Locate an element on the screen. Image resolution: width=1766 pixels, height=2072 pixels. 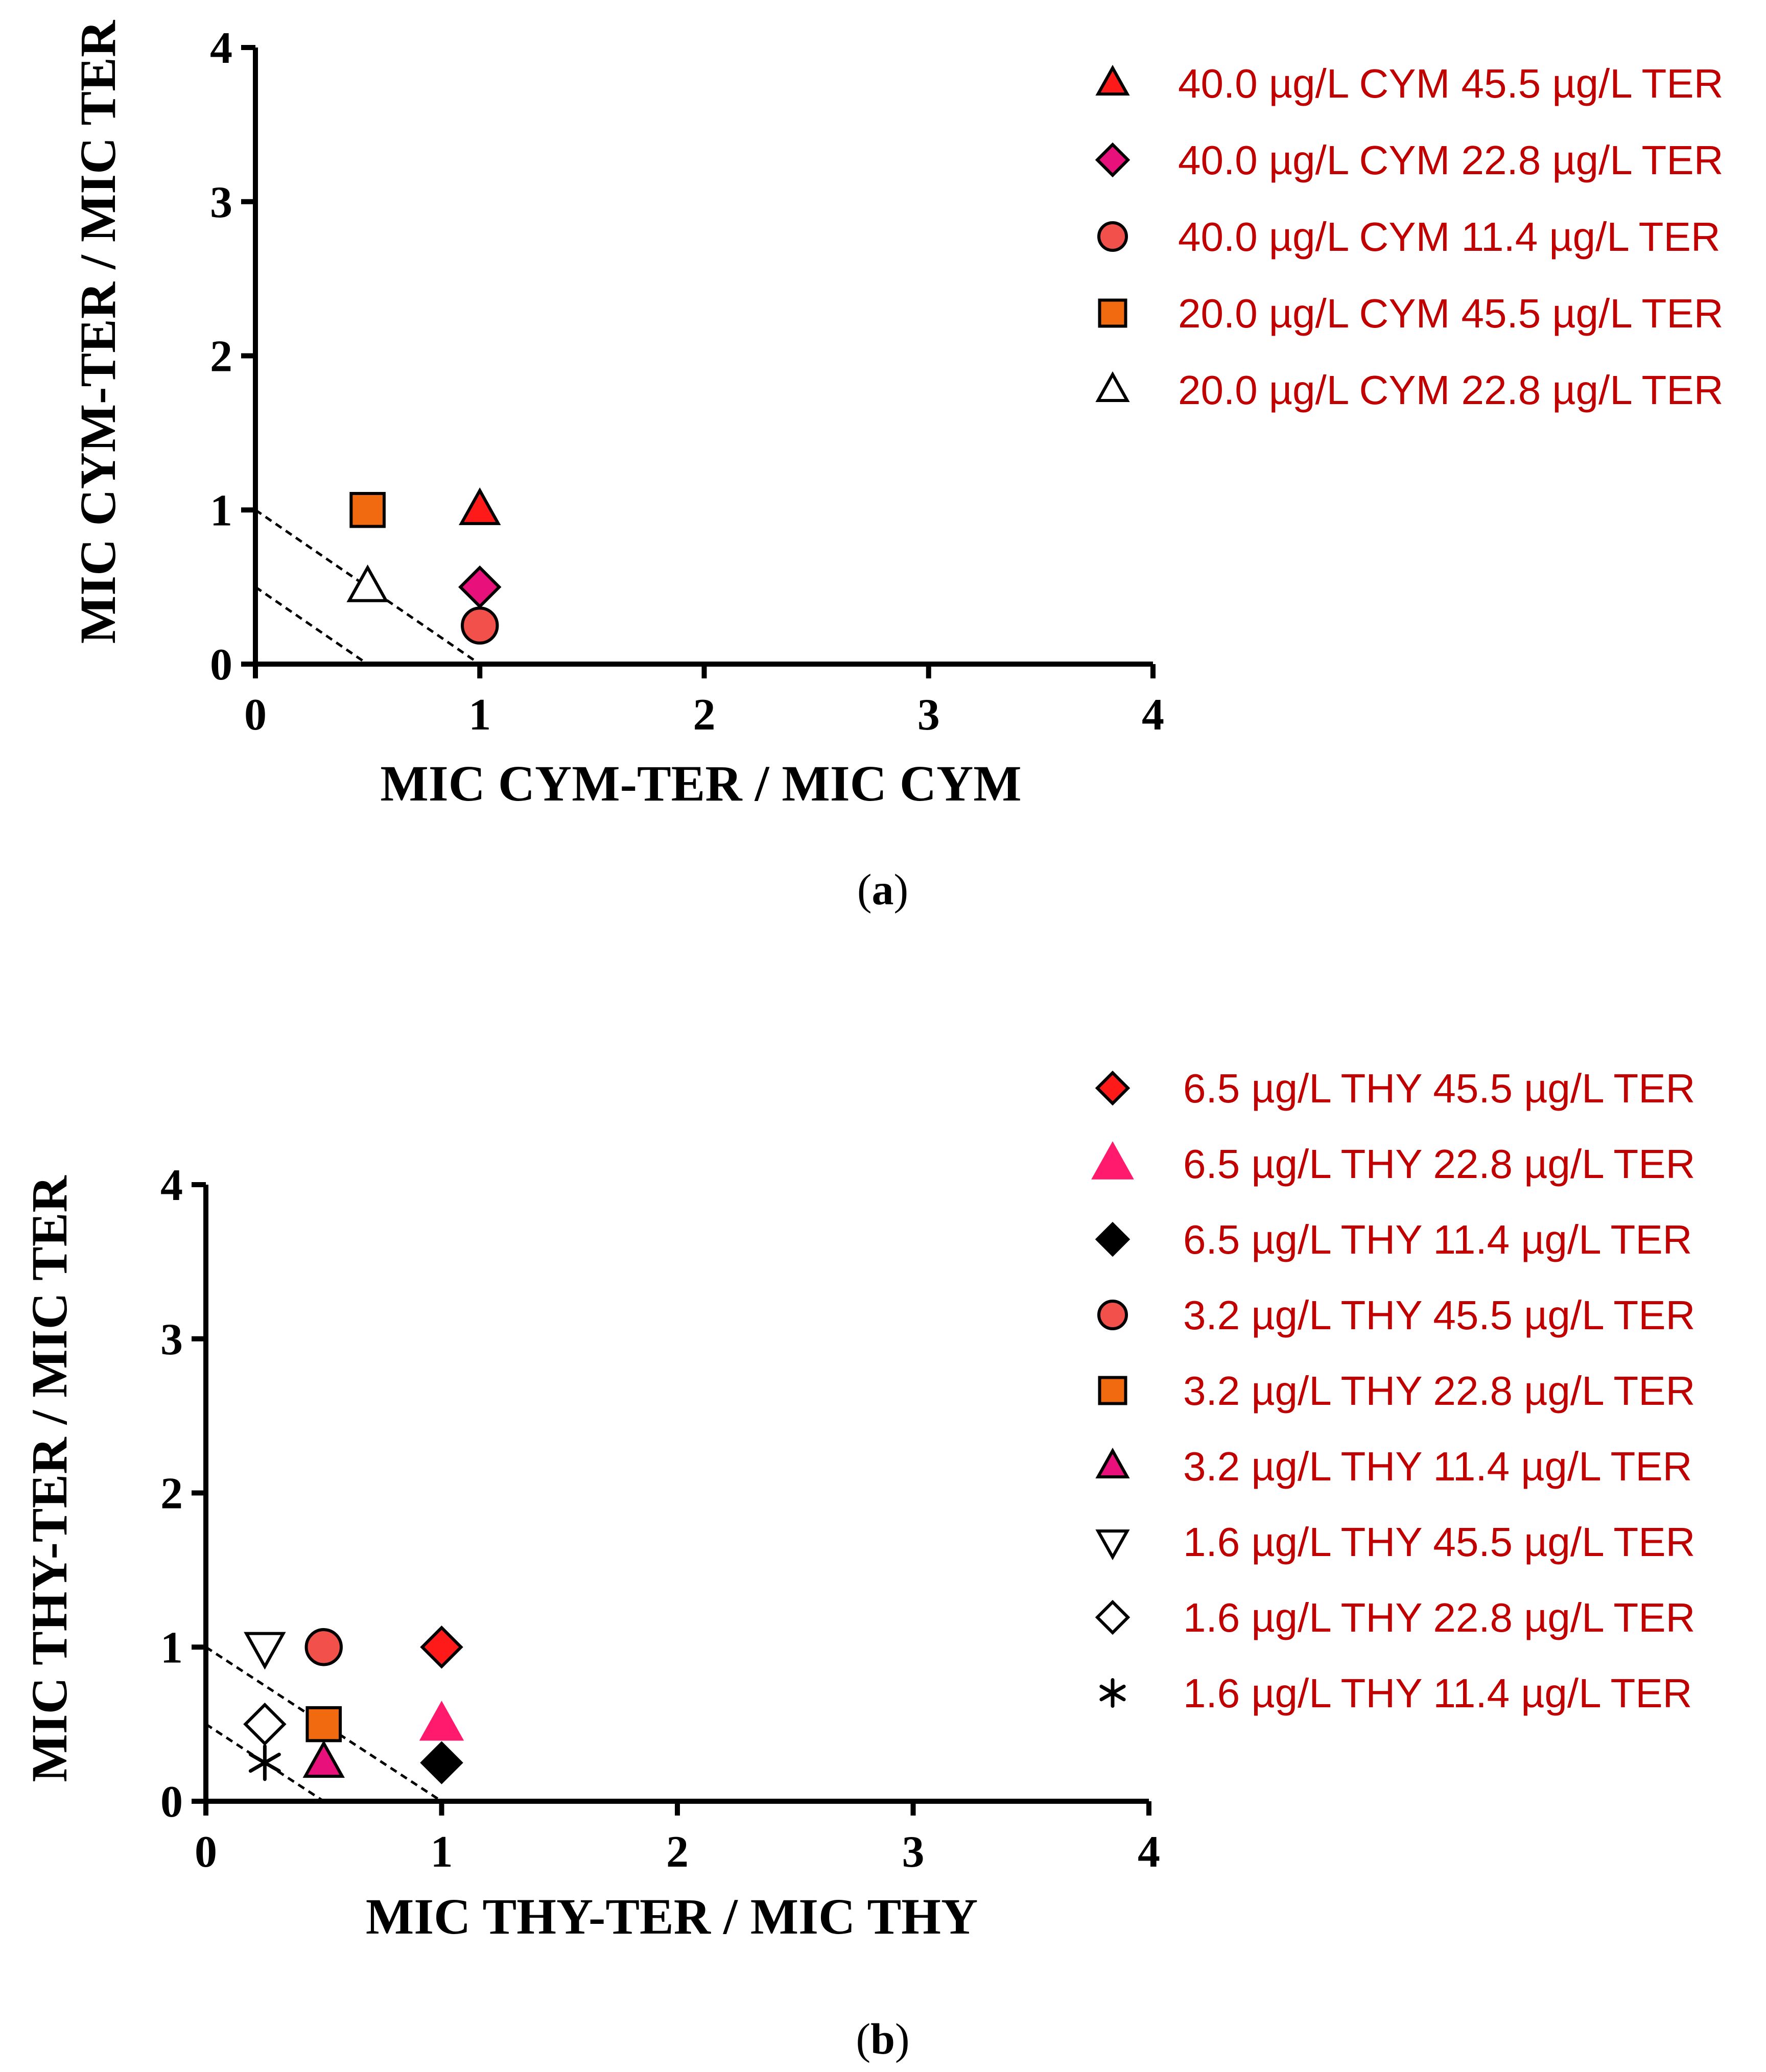
panel-b-ylabel: MIC THY-TER / MIC TER is located at coordinates (50, 1479).